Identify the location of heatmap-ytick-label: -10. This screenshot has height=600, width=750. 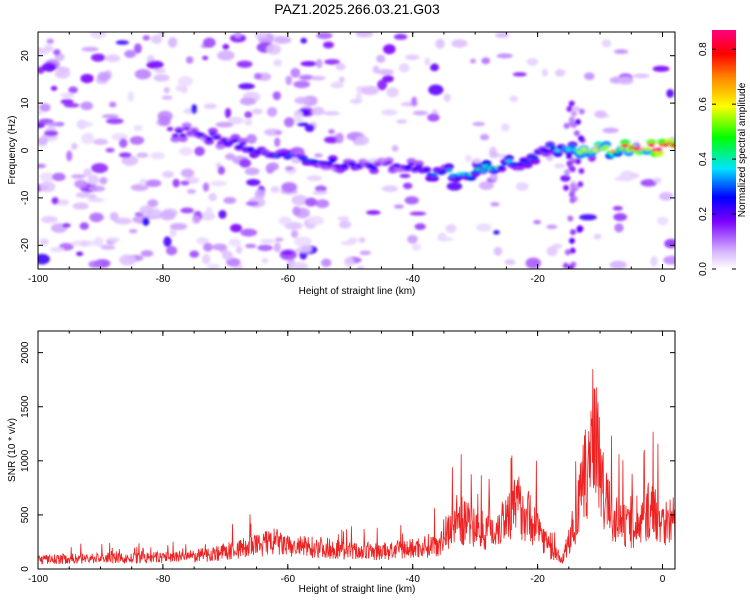
(25, 197).